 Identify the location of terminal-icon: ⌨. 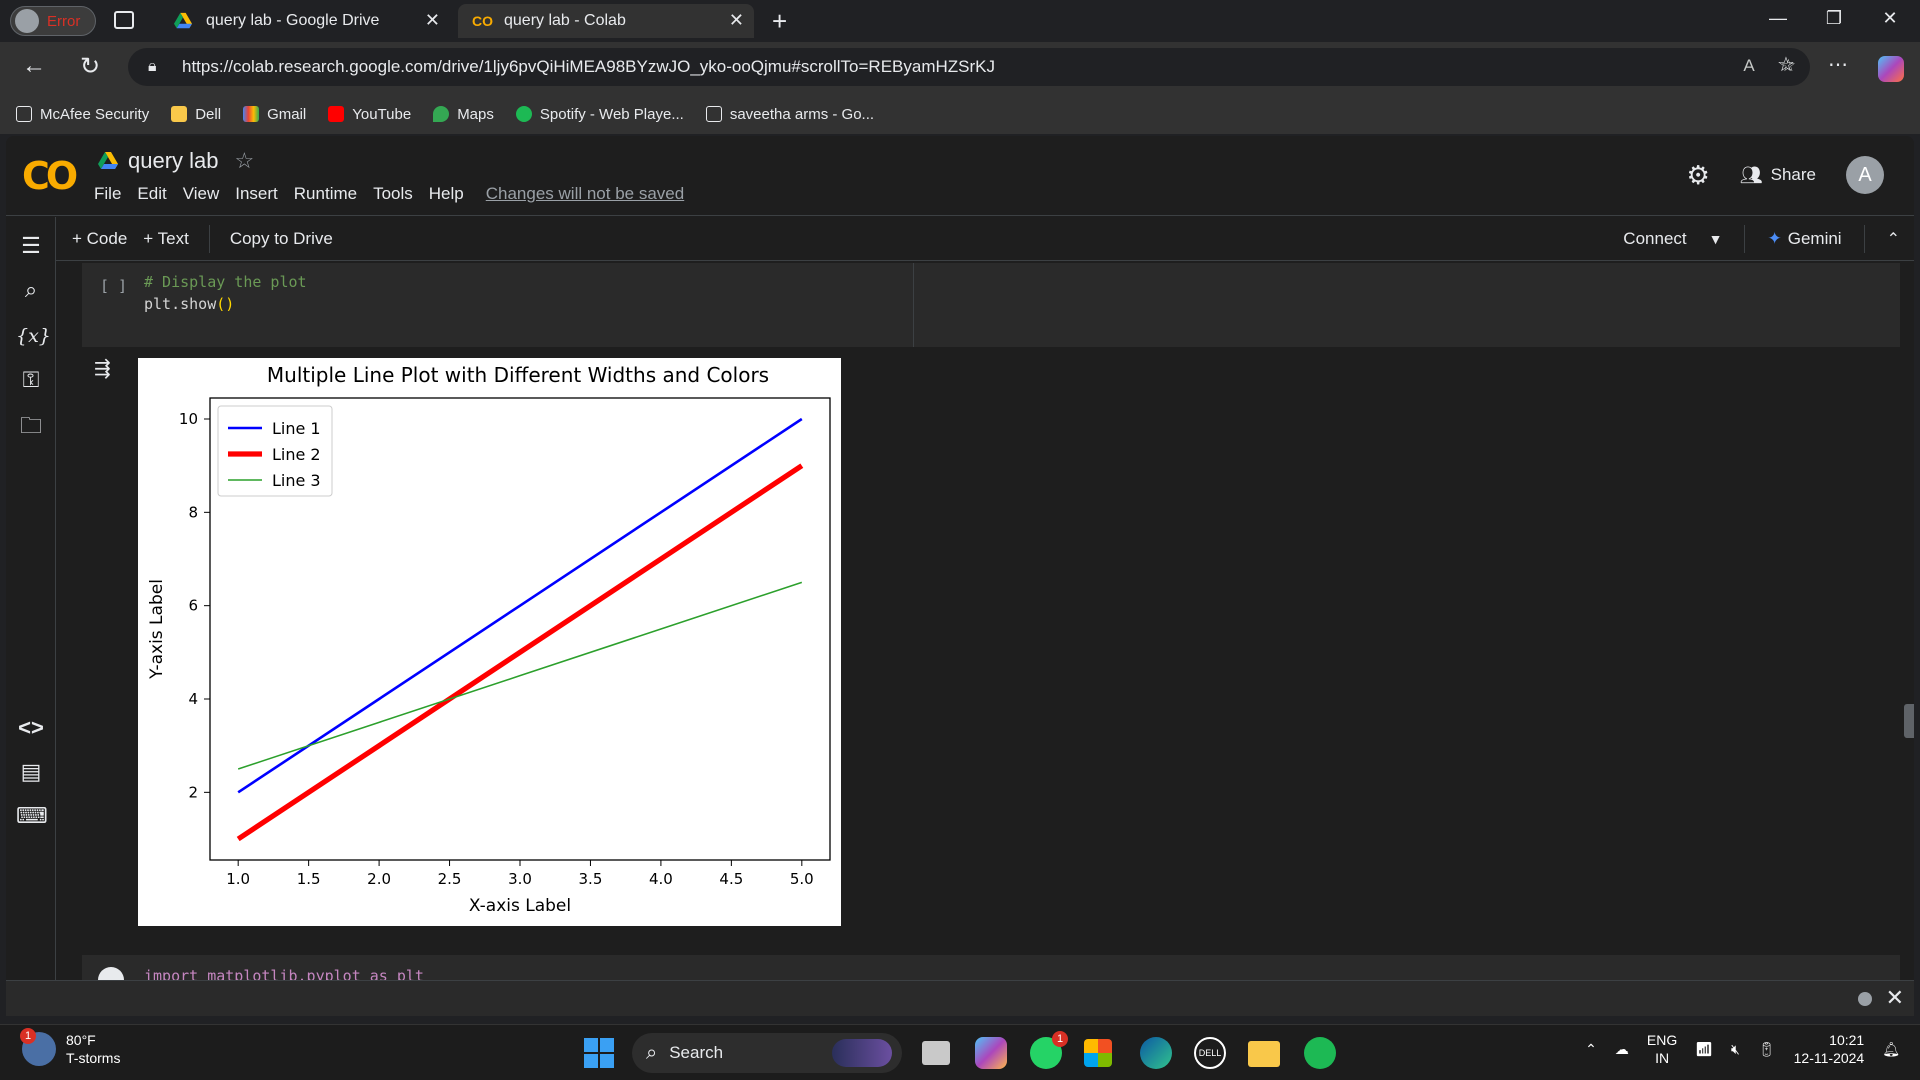
(32, 815).